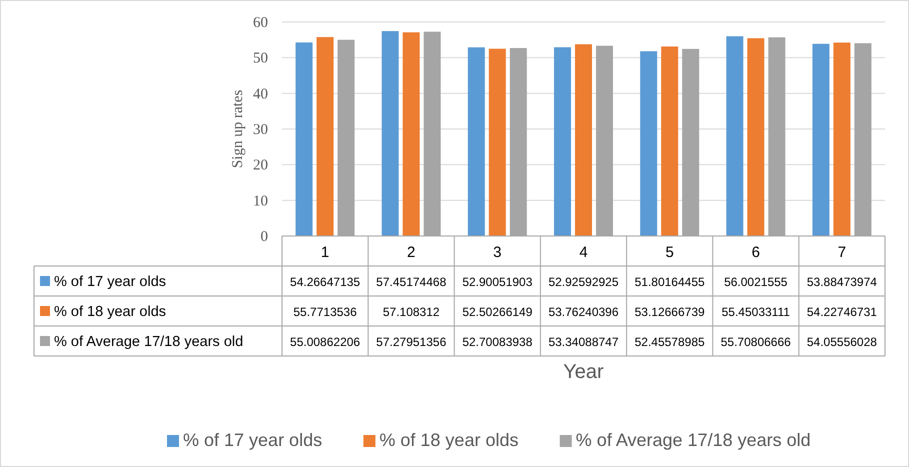 The width and height of the screenshot is (909, 467). What do you see at coordinates (583, 342) in the screenshot?
I see `data-label: 53.34088747` at bounding box center [583, 342].